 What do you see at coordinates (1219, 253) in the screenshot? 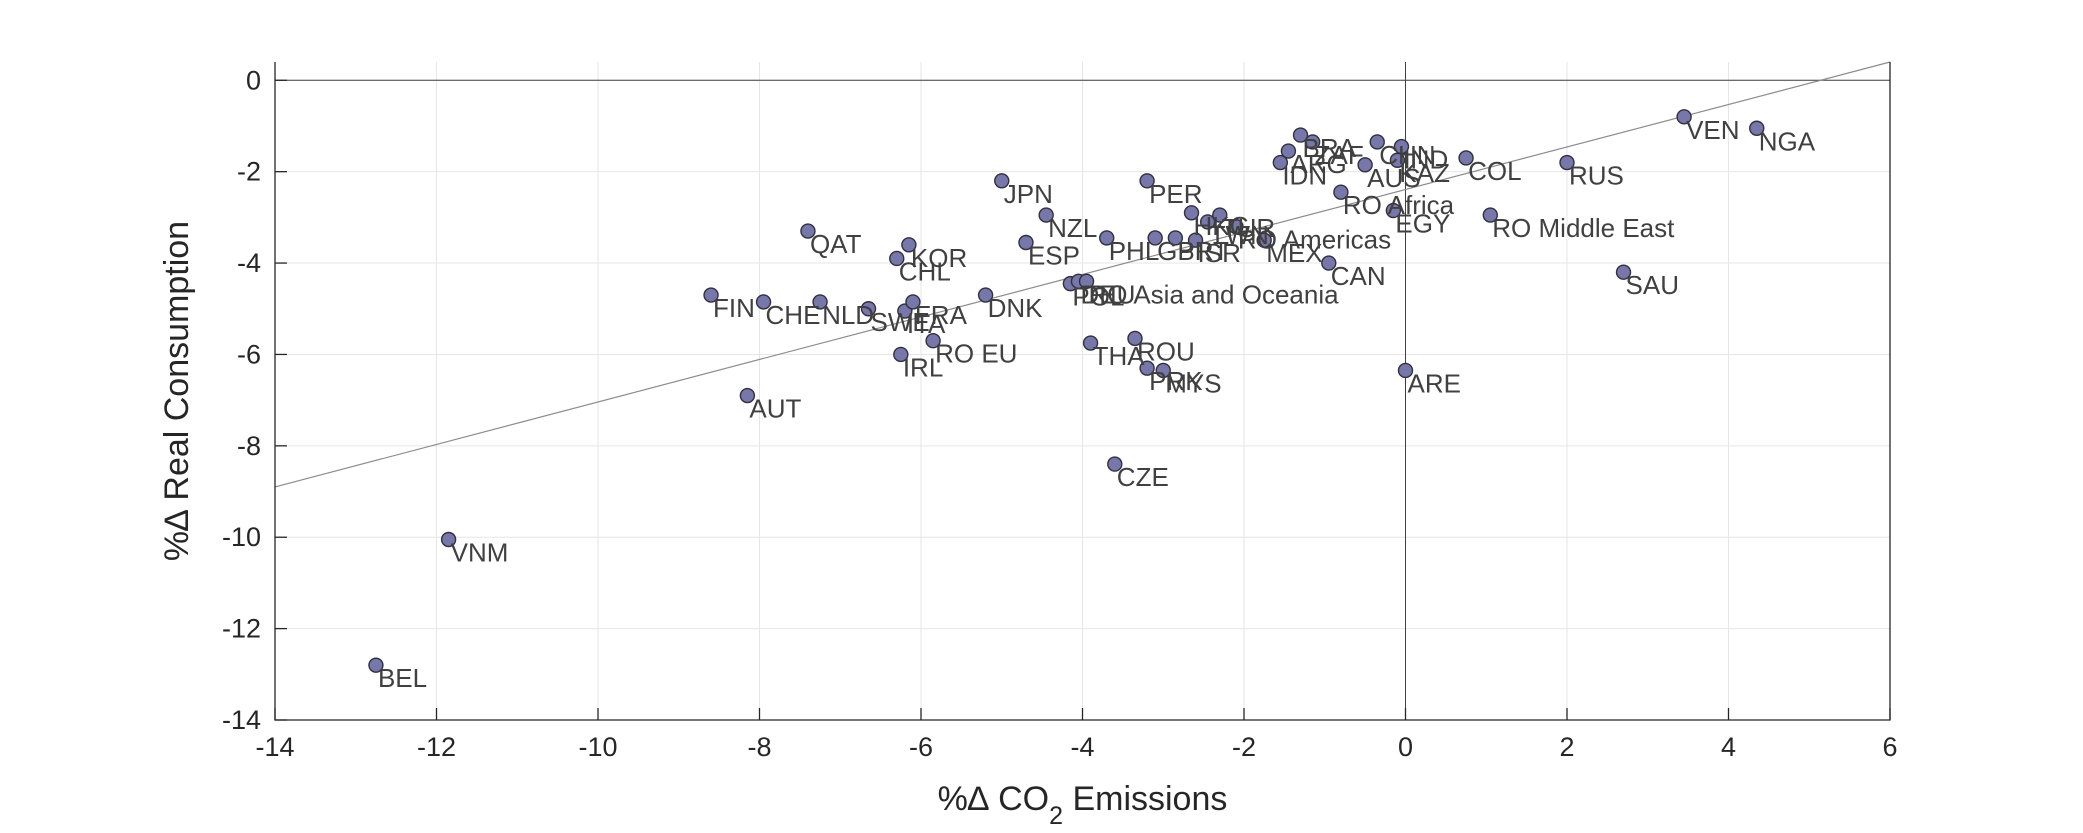
I see `point-label: ISR` at bounding box center [1219, 253].